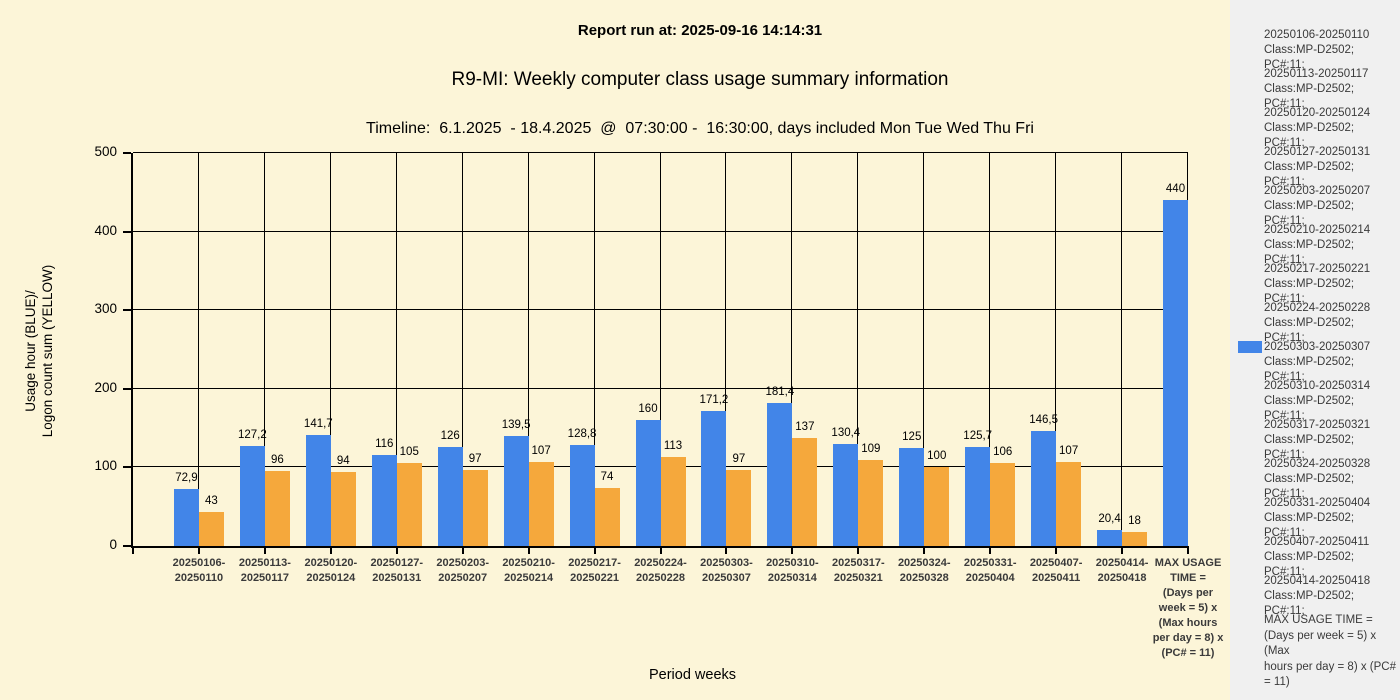  What do you see at coordinates (450, 435) in the screenshot?
I see `bar-value-label: 126` at bounding box center [450, 435].